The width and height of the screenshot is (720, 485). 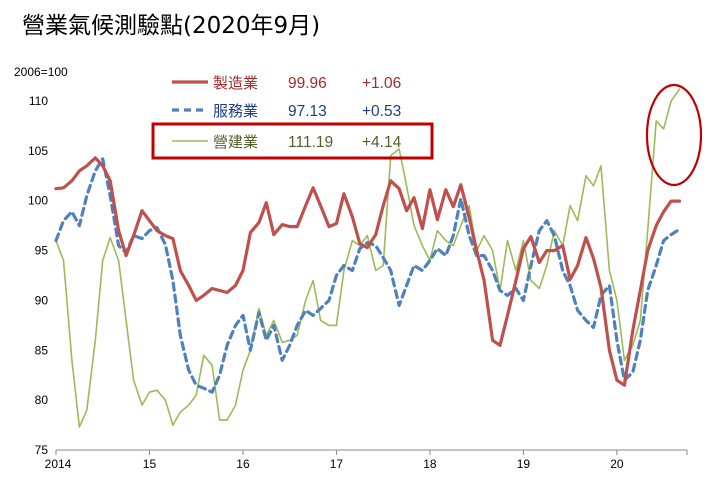 What do you see at coordinates (235, 111) in the screenshot?
I see `legend-series-name: 服務業` at bounding box center [235, 111].